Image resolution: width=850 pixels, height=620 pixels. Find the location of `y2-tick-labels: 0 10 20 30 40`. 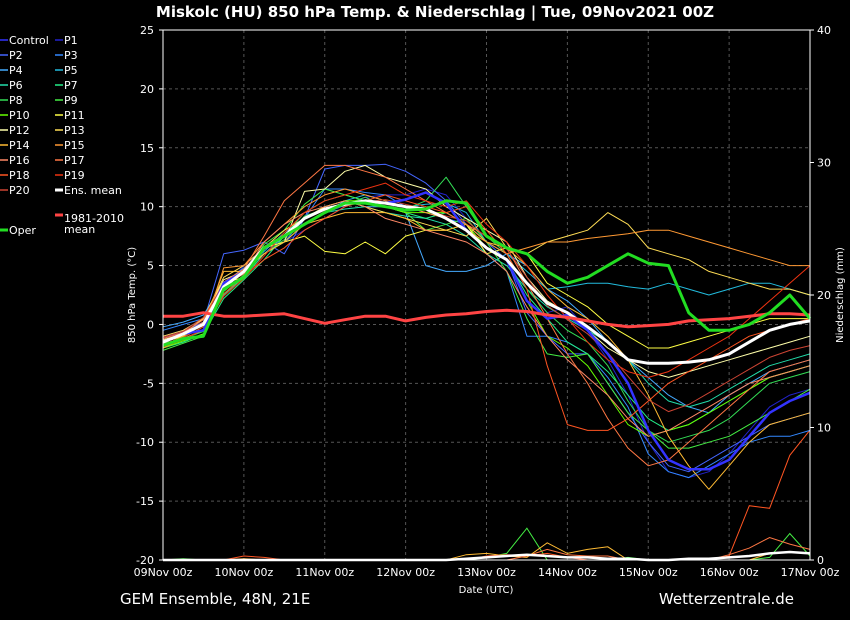

y2-tick-labels: 0 10 20 30 40 is located at coordinates (820, 295).